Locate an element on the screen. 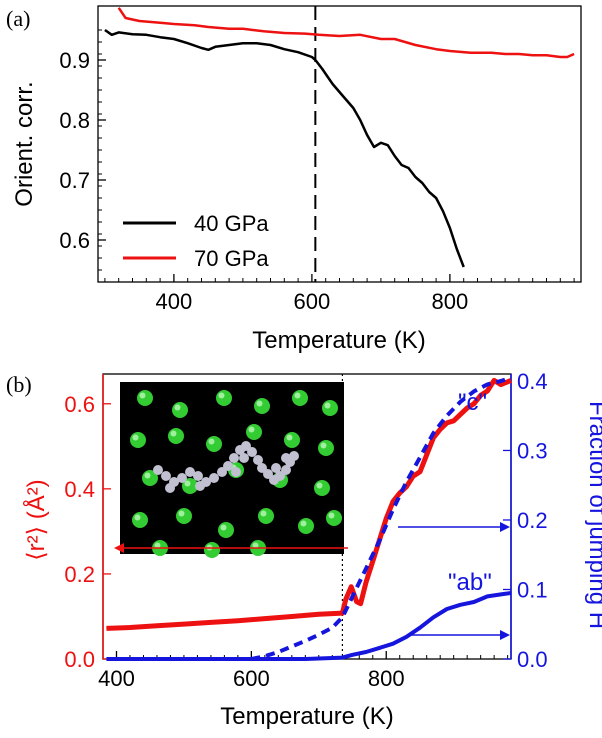  inset-atoms is located at coordinates (236, 474).